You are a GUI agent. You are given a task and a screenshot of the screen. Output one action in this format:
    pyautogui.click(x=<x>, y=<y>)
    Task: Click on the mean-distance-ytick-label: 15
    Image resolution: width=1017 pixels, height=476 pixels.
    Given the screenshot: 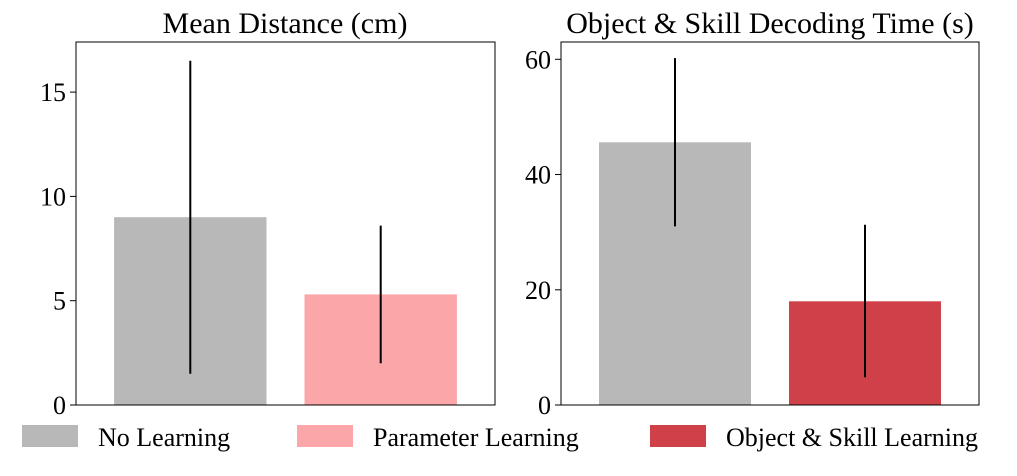 What is the action you would take?
    pyautogui.click(x=53, y=92)
    